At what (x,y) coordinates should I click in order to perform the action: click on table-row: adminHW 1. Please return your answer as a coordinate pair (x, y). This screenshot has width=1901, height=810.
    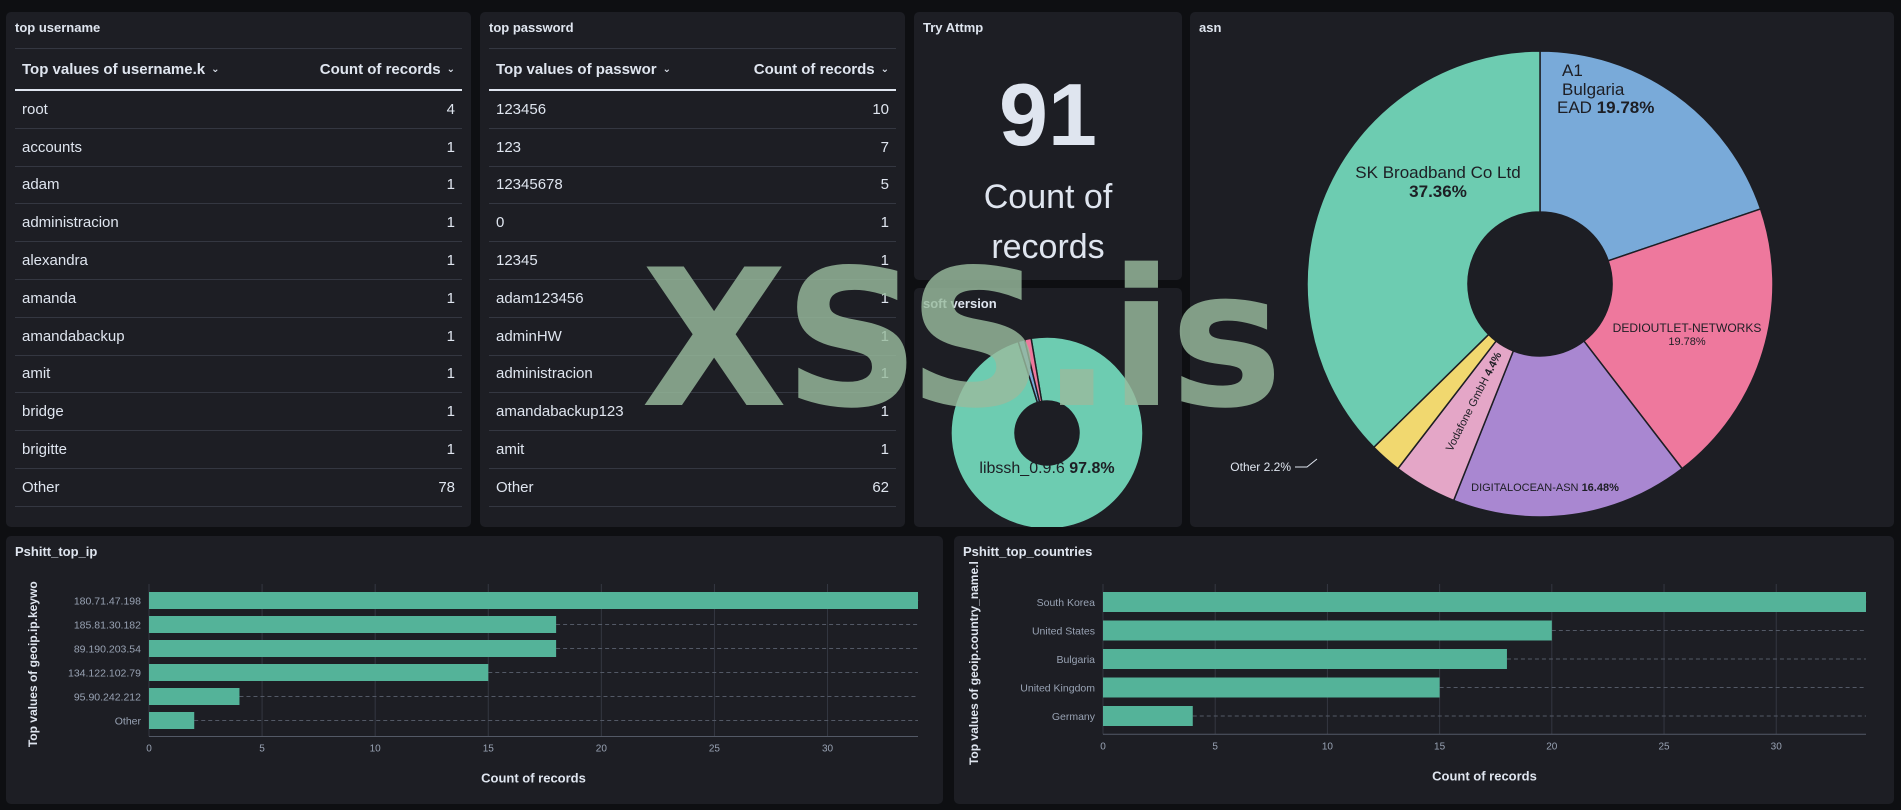
    Looking at the image, I should click on (692, 337).